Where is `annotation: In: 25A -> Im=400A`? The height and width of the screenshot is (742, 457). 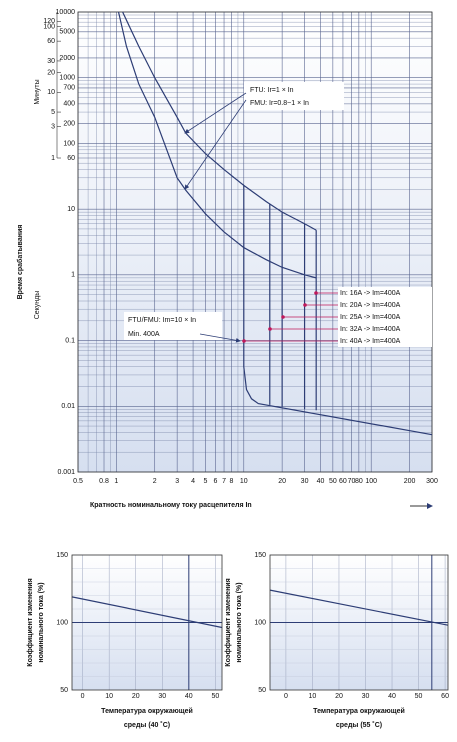
annotation: In: 25A -> Im=400A is located at coordinates (370, 317).